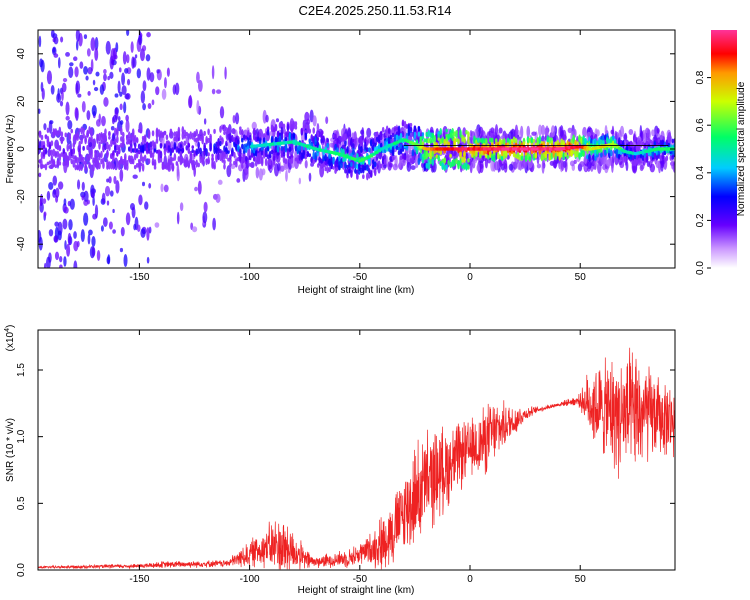 The image size is (750, 600). Describe the element at coordinates (581, 277) in the screenshot. I see `spectrogram-x-tick-label: 50` at that location.